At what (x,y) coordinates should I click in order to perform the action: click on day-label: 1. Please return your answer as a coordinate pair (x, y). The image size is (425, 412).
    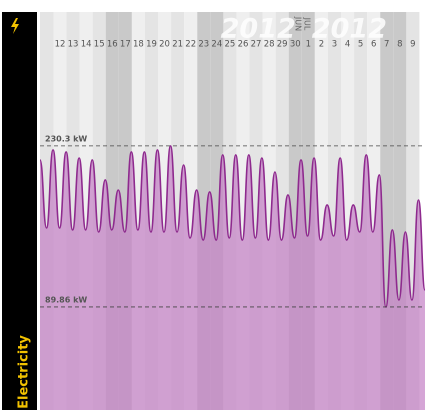
    Looking at the image, I should click on (308, 45).